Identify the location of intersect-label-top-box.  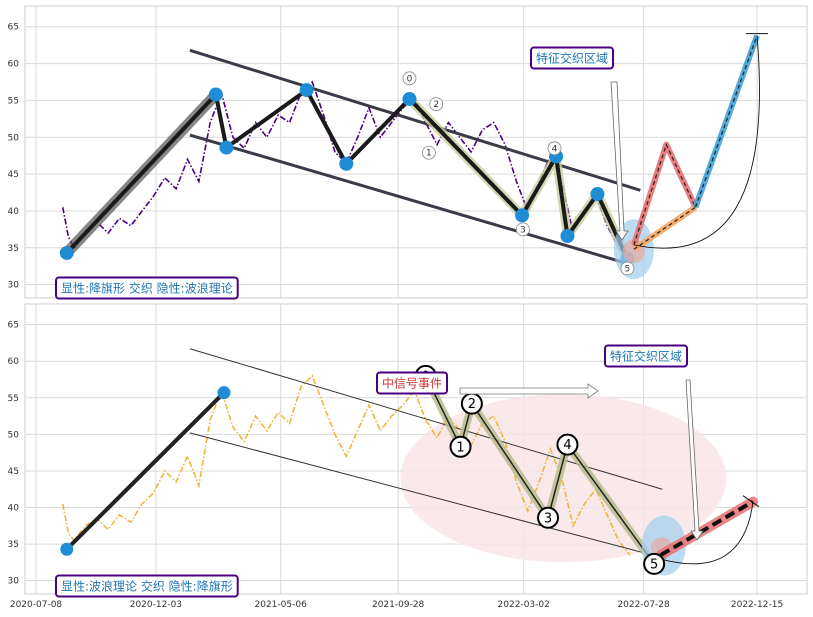
(572, 58).